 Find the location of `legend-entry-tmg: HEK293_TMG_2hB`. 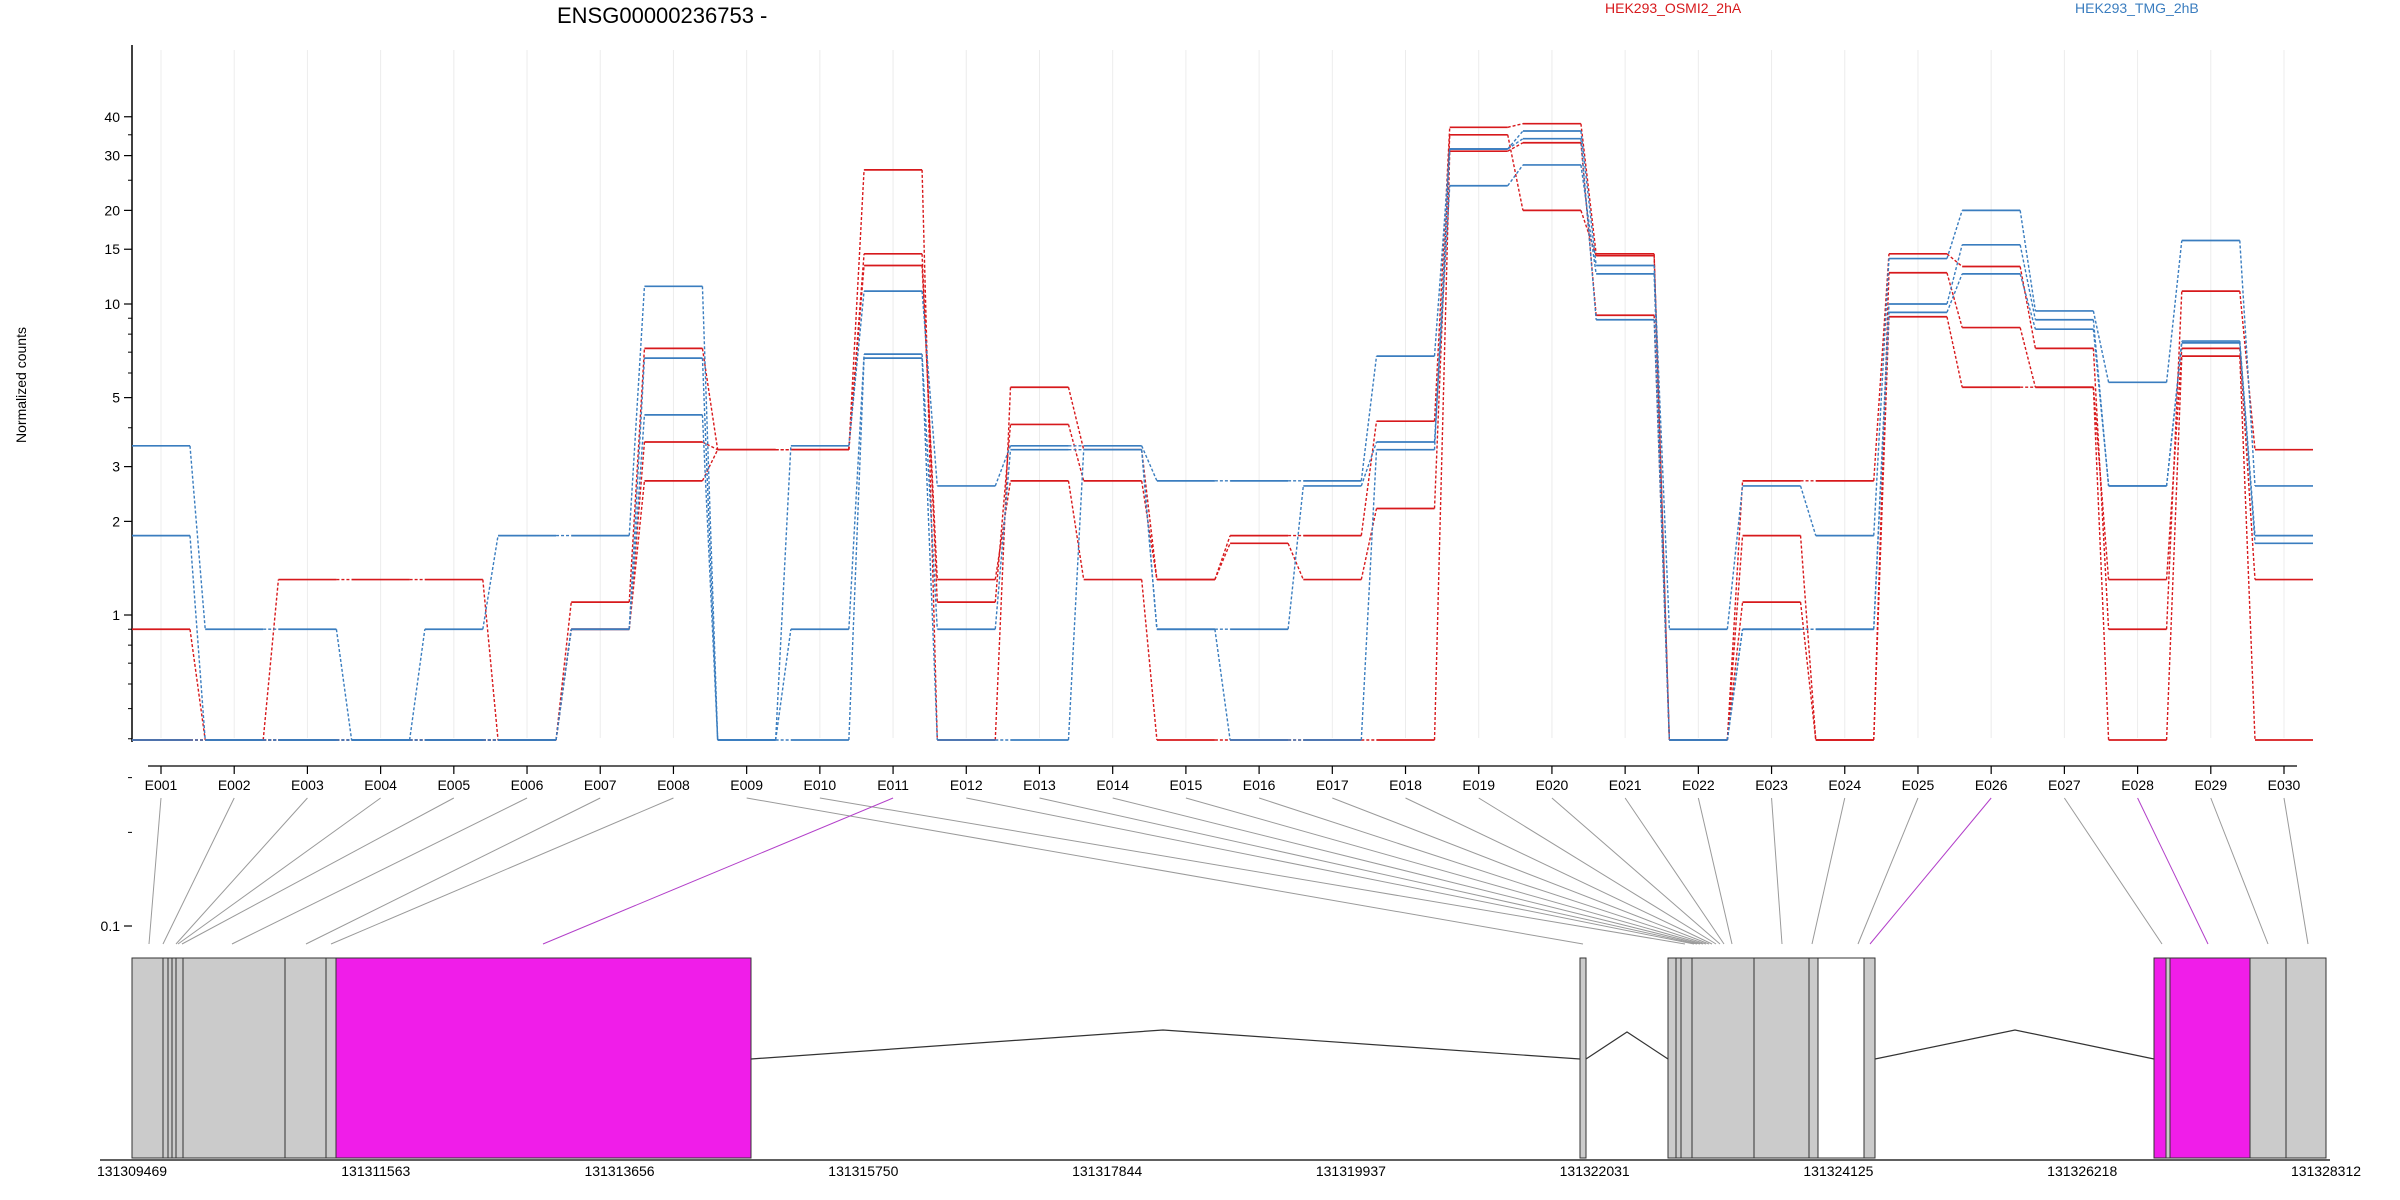

legend-entry-tmg: HEK293_TMG_2hB is located at coordinates (2137, 8).